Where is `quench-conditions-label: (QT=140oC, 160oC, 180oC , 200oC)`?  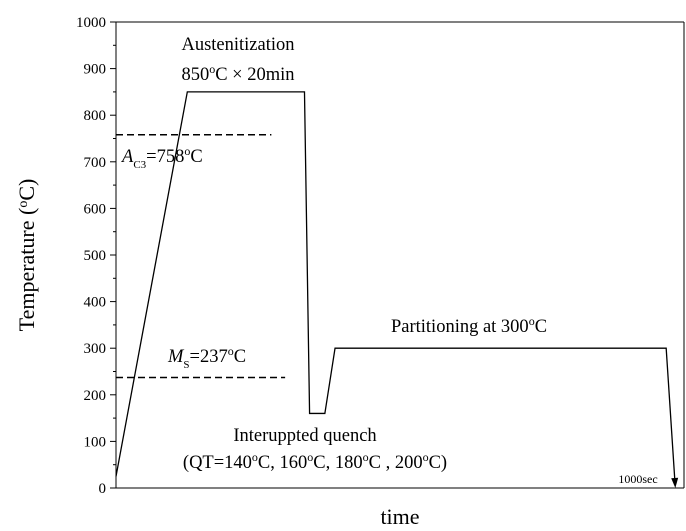 quench-conditions-label: (QT=140oC, 160oC, 180oC , 200oC) is located at coordinates (315, 461).